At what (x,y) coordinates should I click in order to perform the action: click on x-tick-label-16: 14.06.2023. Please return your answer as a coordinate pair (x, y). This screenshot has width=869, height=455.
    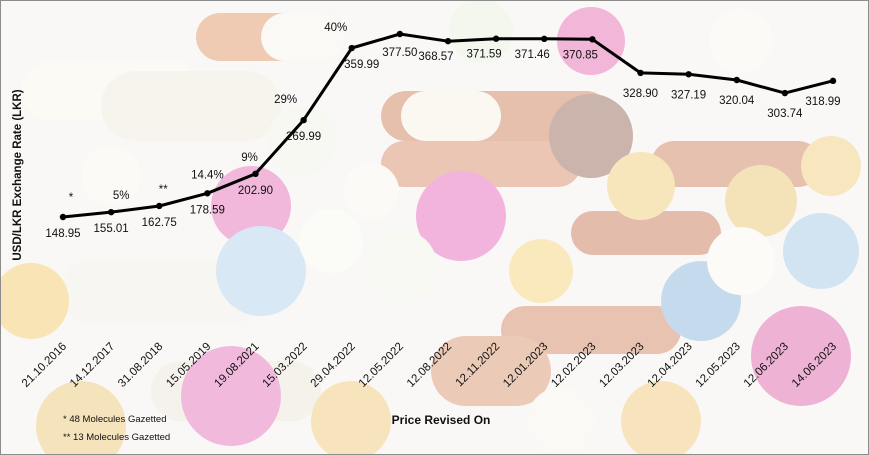
    Looking at the image, I should click on (814, 365).